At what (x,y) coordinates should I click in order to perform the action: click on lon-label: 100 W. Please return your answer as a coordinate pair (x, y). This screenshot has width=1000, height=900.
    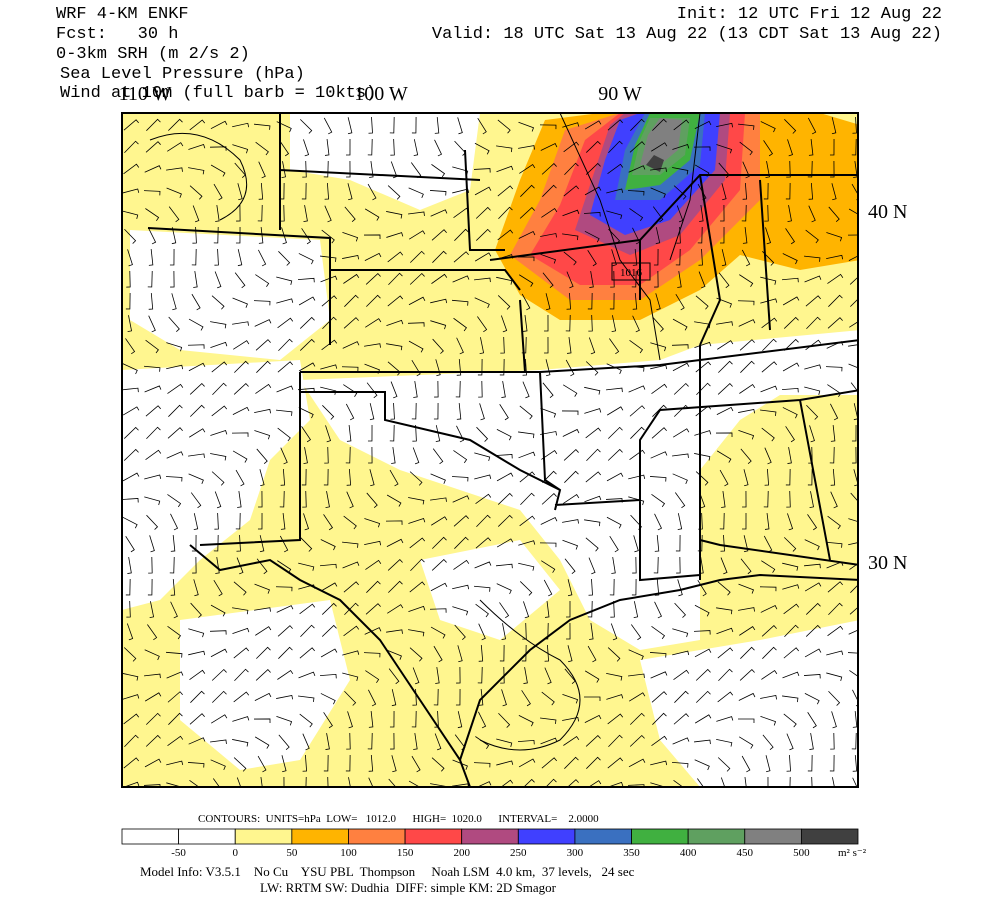
    Looking at the image, I should click on (381, 94).